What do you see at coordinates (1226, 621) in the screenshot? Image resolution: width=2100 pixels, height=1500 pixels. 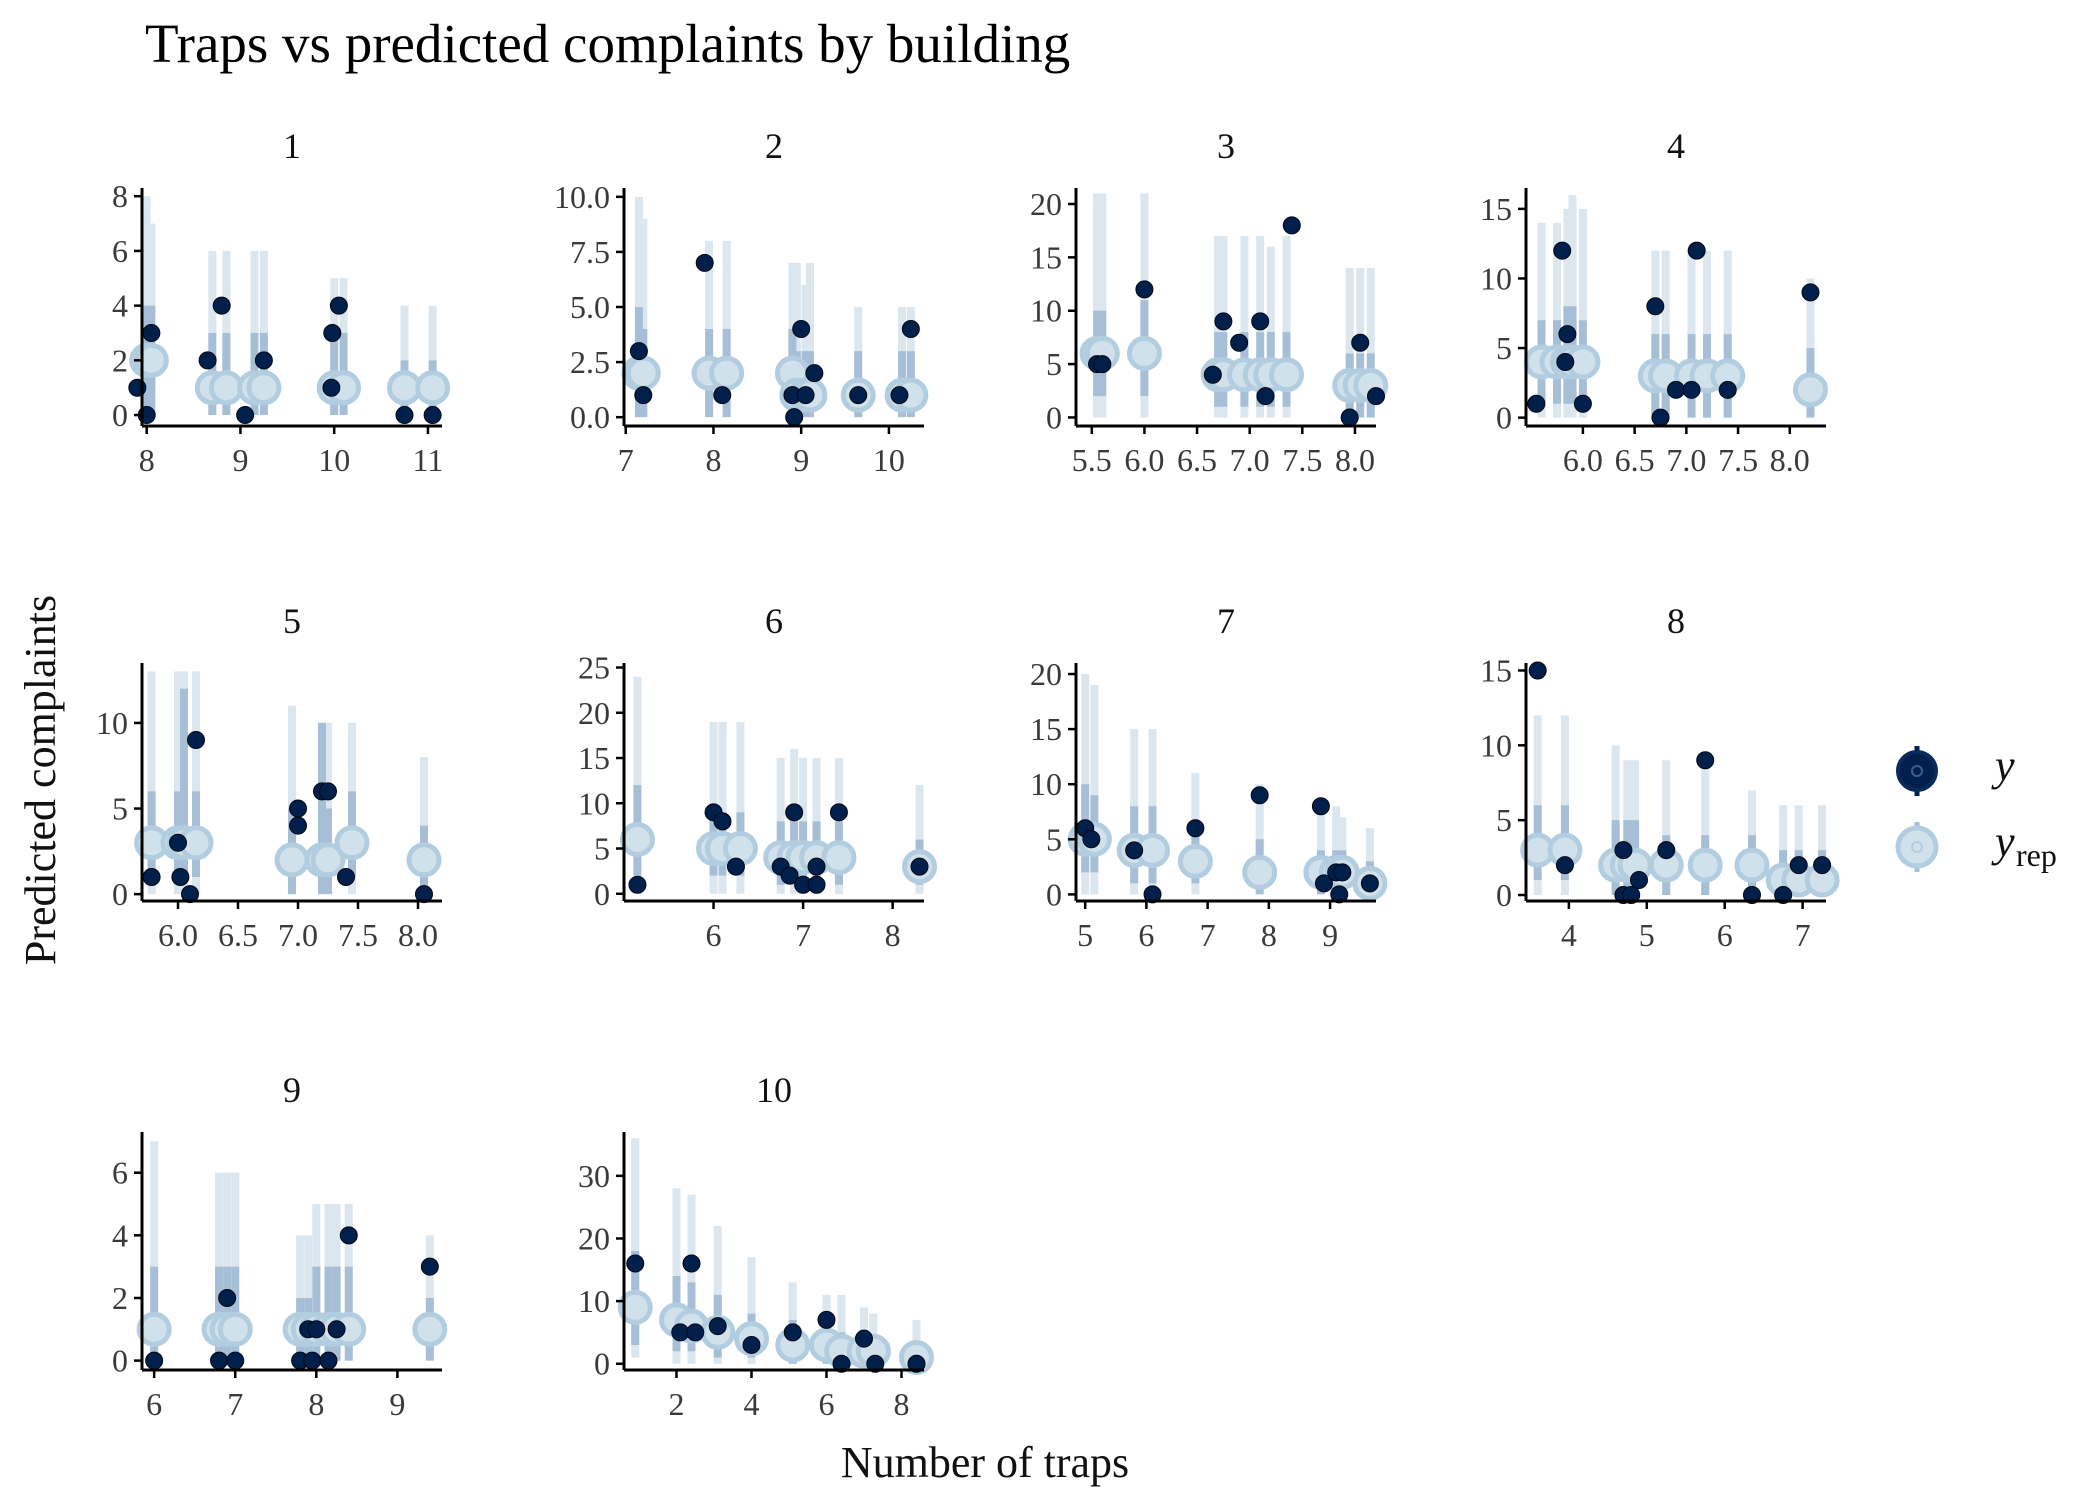 I see `facet-strip-label: 7` at bounding box center [1226, 621].